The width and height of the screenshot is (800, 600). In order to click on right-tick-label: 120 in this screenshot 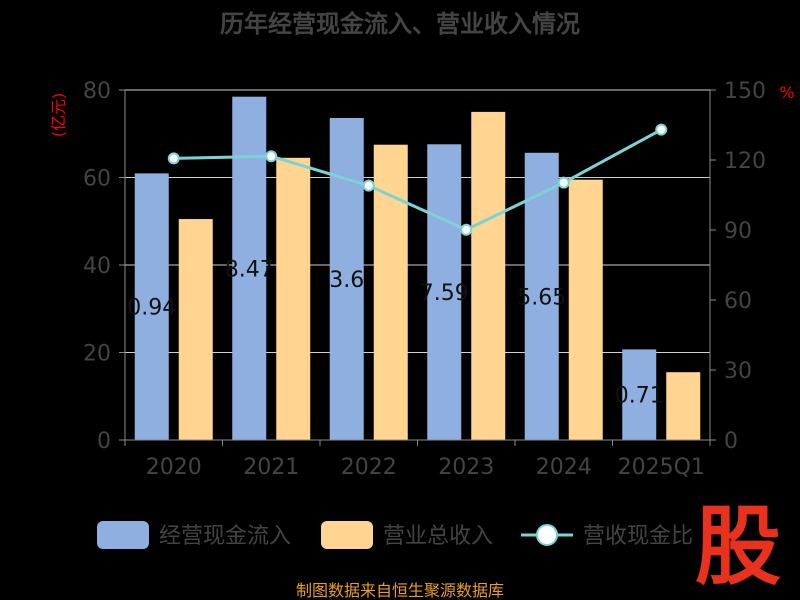, I will do `click(745, 161)`.